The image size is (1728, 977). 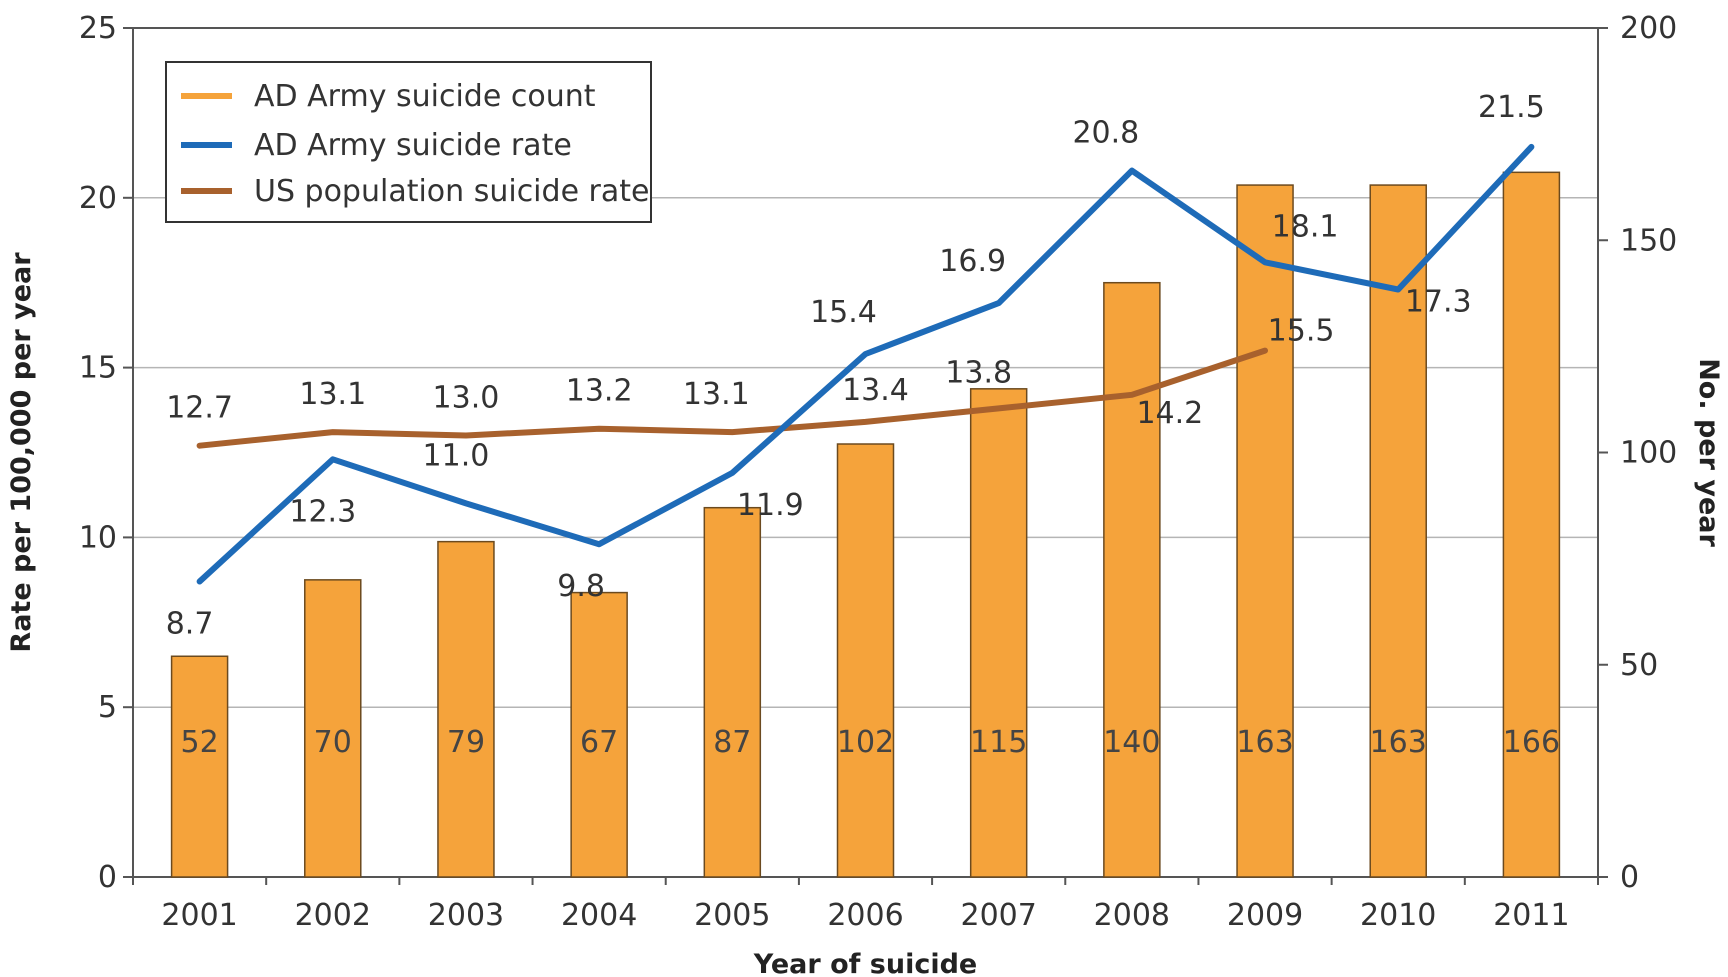 I want to click on us-rate-label-2007: 13.8, so click(x=978, y=372).